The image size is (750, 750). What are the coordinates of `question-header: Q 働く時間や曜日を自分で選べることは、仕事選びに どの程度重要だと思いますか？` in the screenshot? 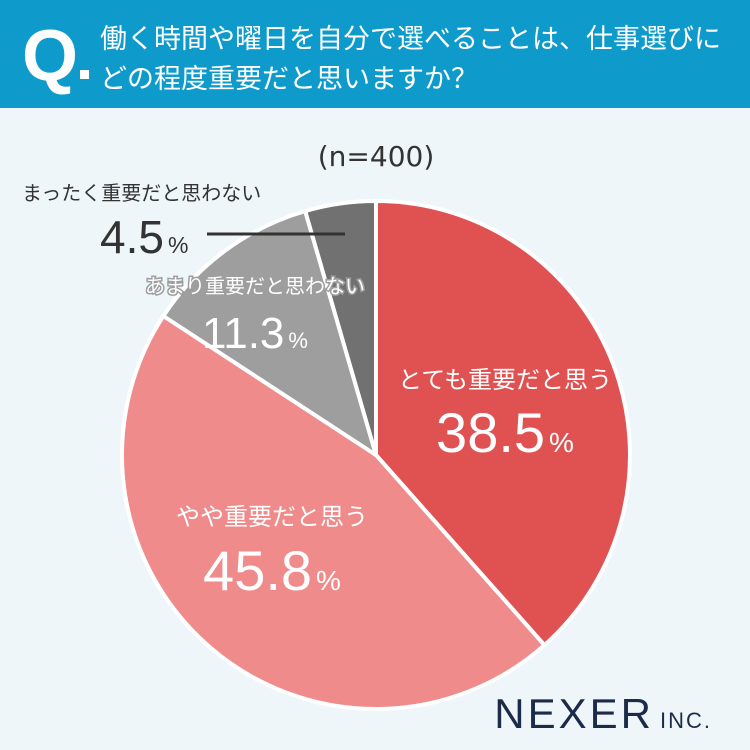 It's located at (375, 54).